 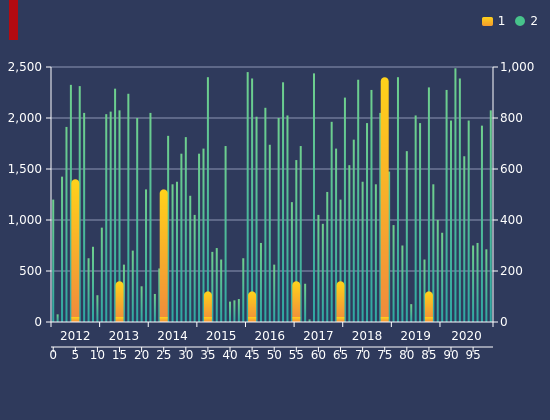 I want to click on x-year-label: 2018, so click(x=367, y=336).